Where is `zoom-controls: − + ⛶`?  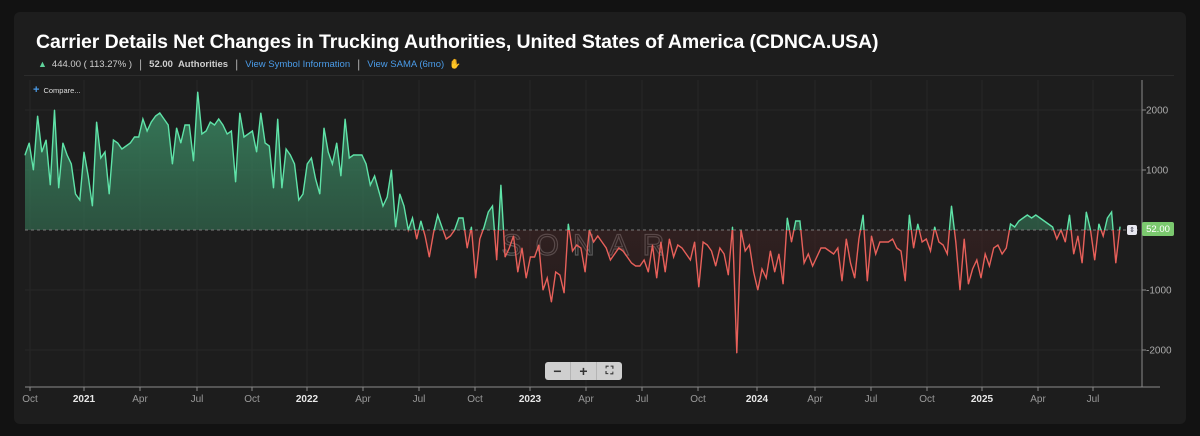
zoom-controls: − + ⛶ is located at coordinates (583, 371).